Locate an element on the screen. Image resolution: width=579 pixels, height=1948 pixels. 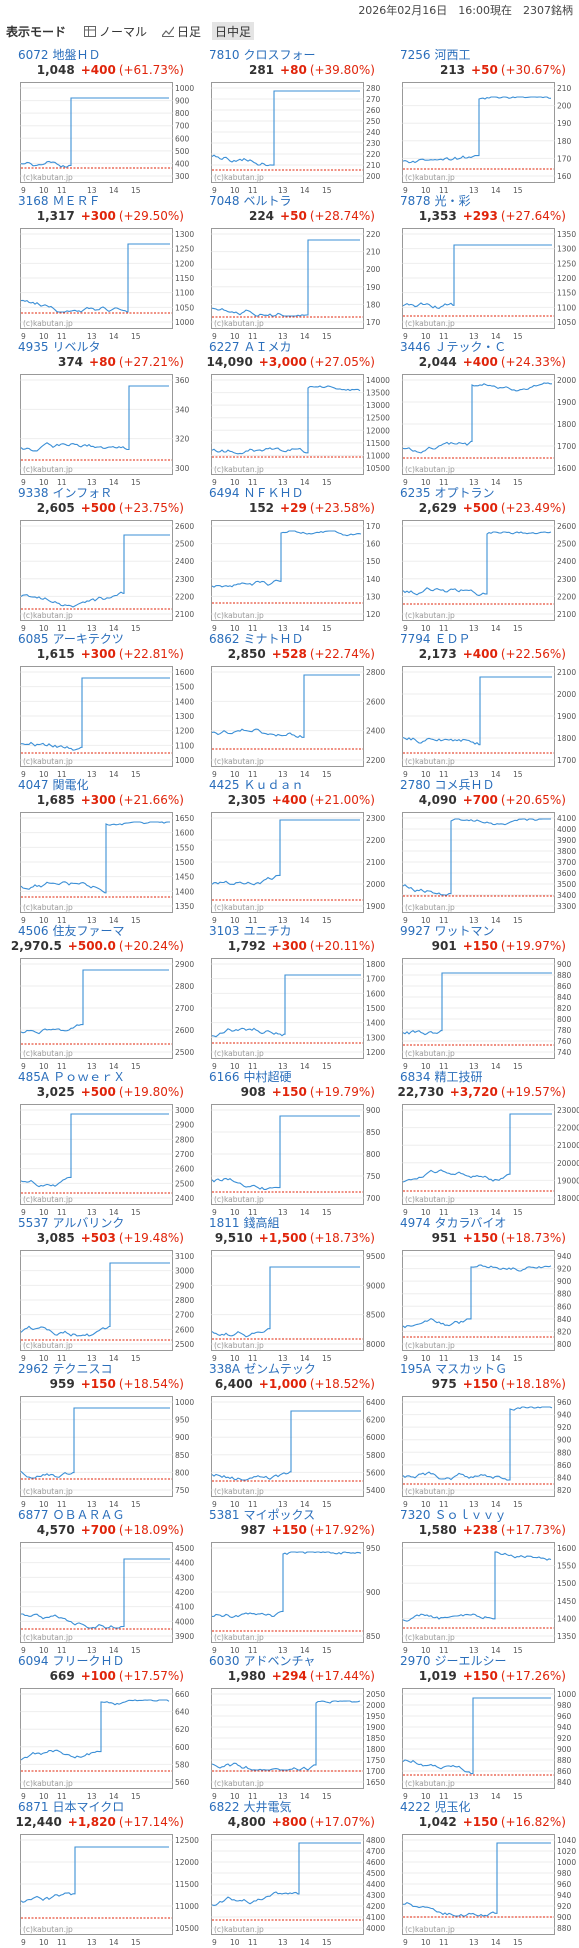
stock-code: 4974 is located at coordinates (415, 1223).